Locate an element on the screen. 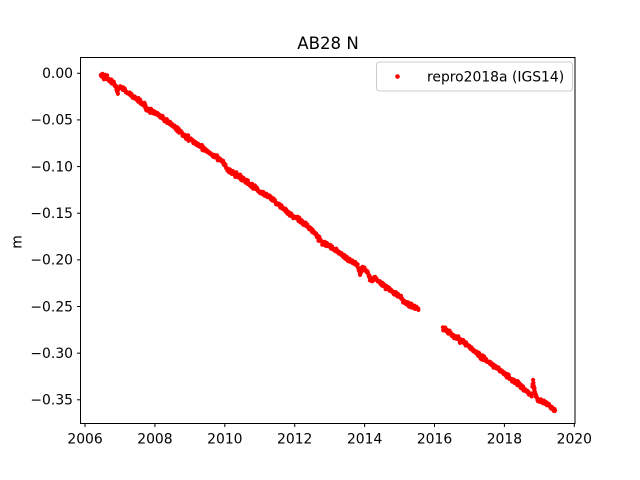  x-tick-label: 2010 is located at coordinates (224, 440).